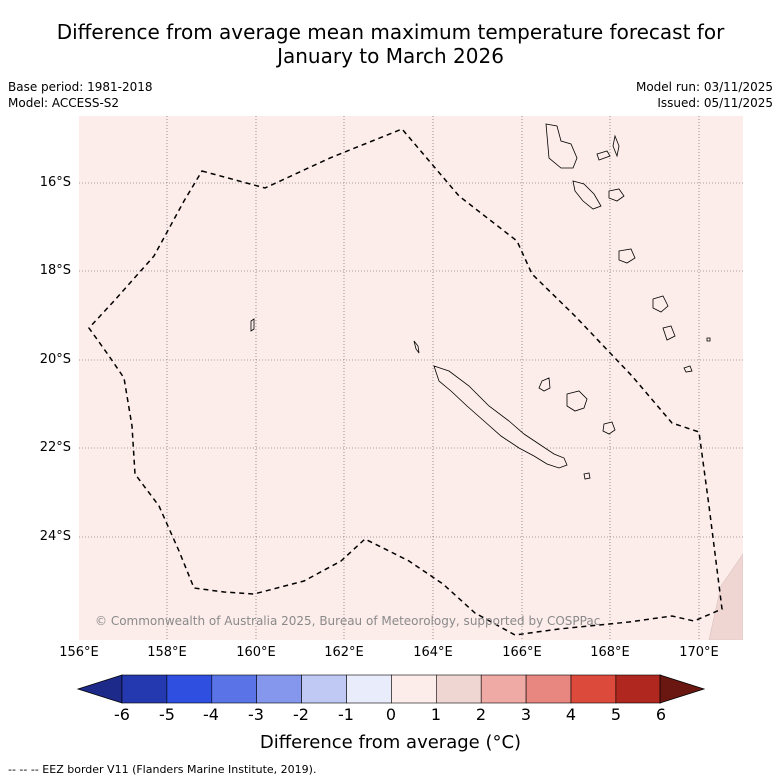  What do you see at coordinates (55, 359) in the screenshot?
I see `lat-label-20s: 20°S` at bounding box center [55, 359].